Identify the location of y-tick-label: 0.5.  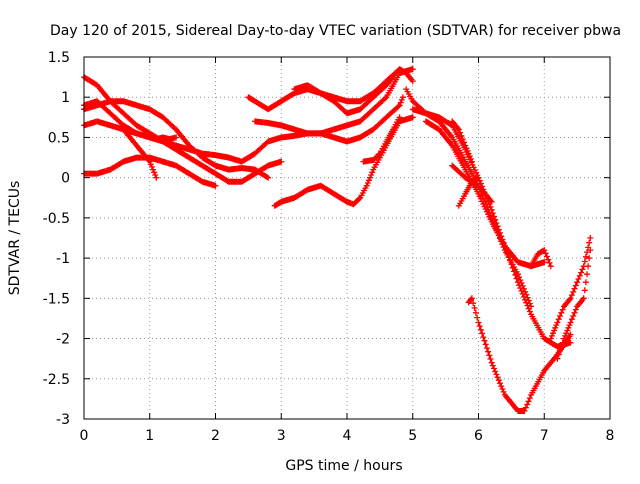
(59, 138).